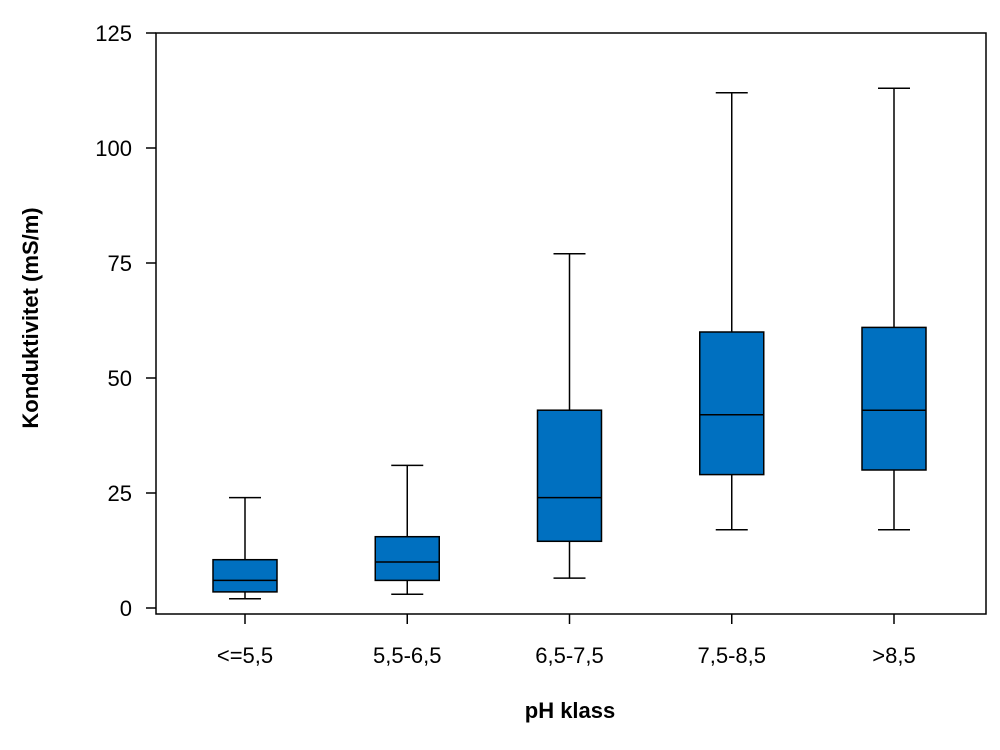  What do you see at coordinates (569, 655) in the screenshot?
I see `x-tick-label-2: 6,5-7,5` at bounding box center [569, 655].